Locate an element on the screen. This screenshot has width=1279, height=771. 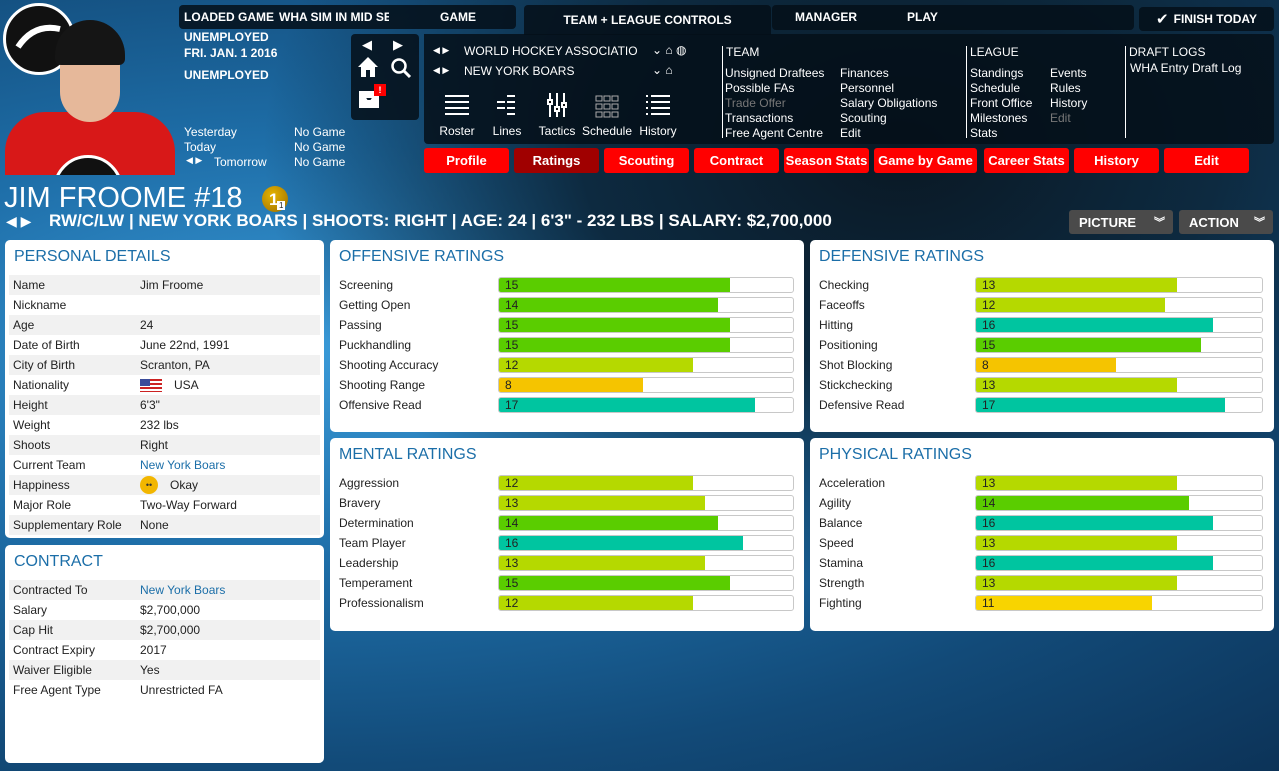
menu-item-salary-obligations: Salary Obligations is located at coordinates (889, 103).